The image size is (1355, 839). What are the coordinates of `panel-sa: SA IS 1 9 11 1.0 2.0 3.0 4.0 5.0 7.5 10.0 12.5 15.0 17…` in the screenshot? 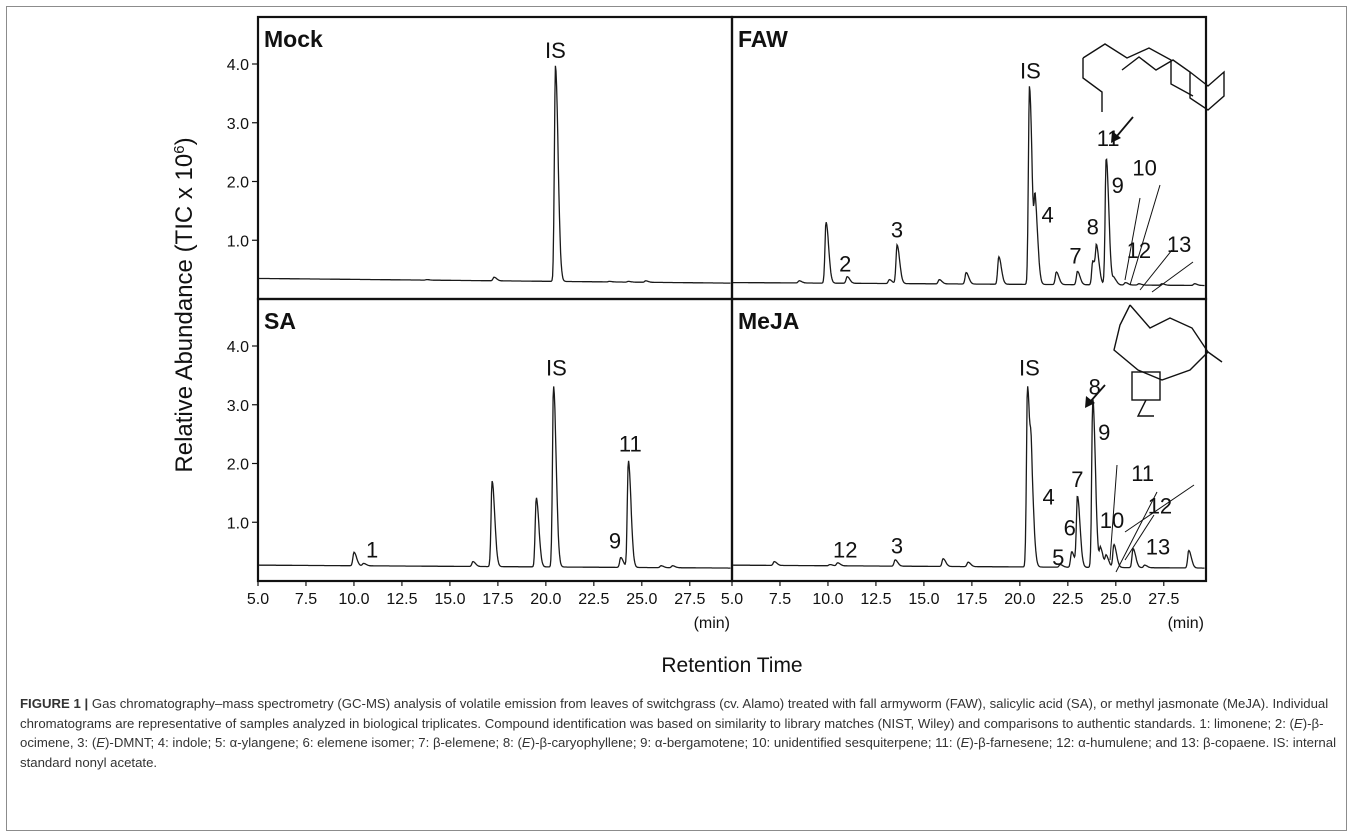 It's located at (480, 464).